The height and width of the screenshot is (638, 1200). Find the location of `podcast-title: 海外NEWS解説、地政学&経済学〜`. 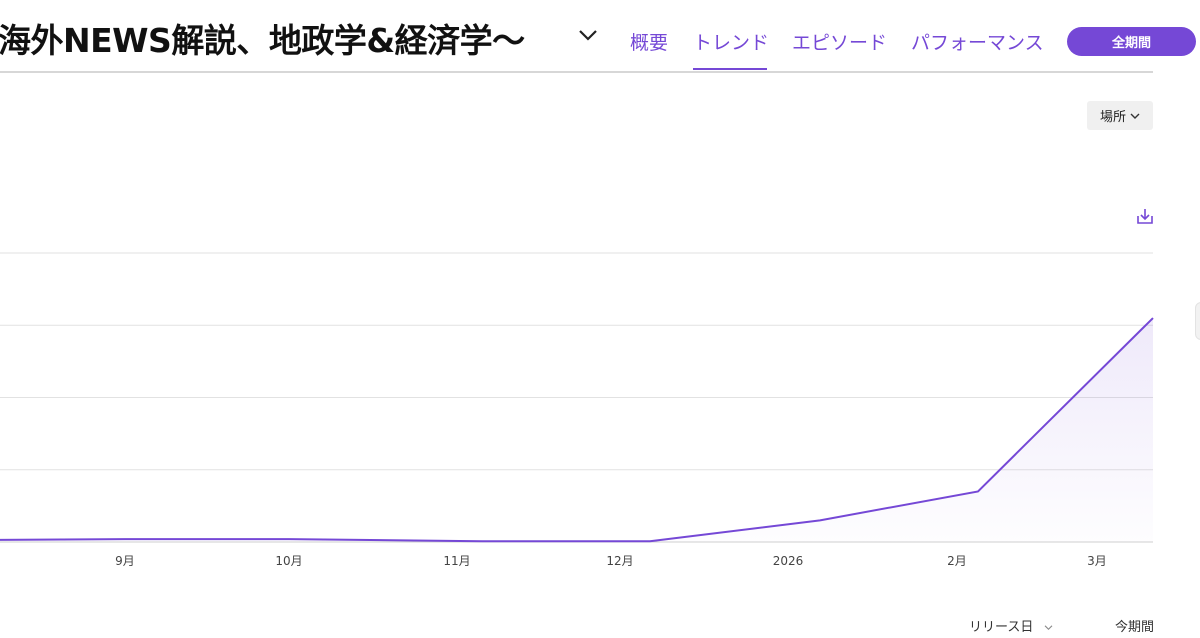

podcast-title: 海外NEWS解説、地政学&経済学〜 is located at coordinates (262, 40).